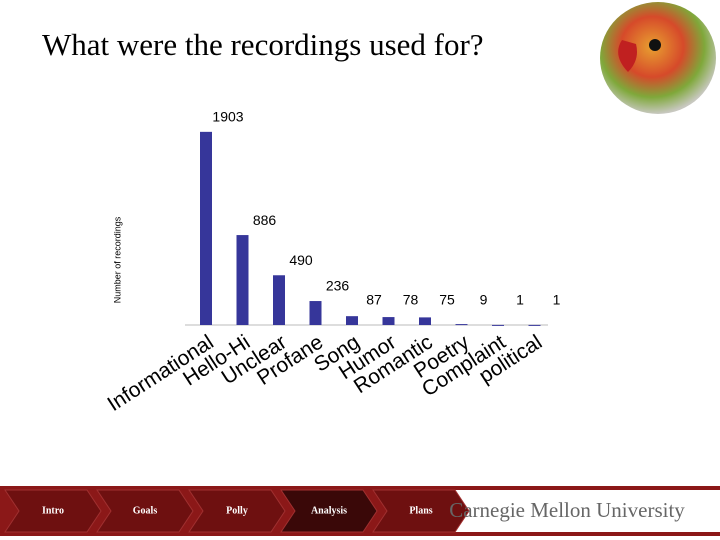 The height and width of the screenshot is (540, 720). Describe the element at coordinates (338, 286) in the screenshot. I see `data-label: 236` at that location.